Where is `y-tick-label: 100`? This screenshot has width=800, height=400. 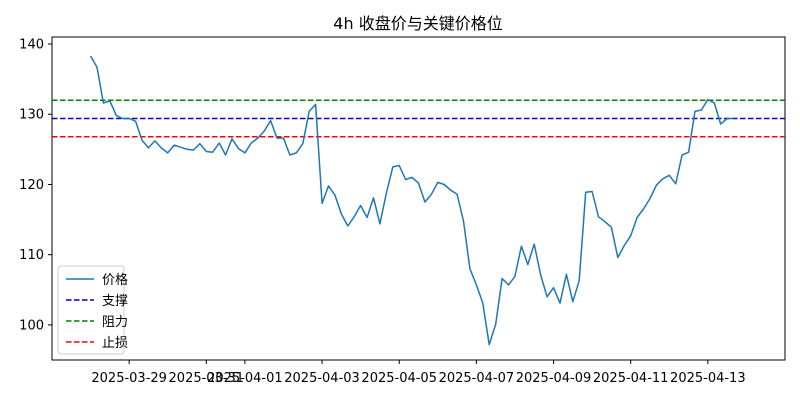
y-tick-label: 100 is located at coordinates (31, 325).